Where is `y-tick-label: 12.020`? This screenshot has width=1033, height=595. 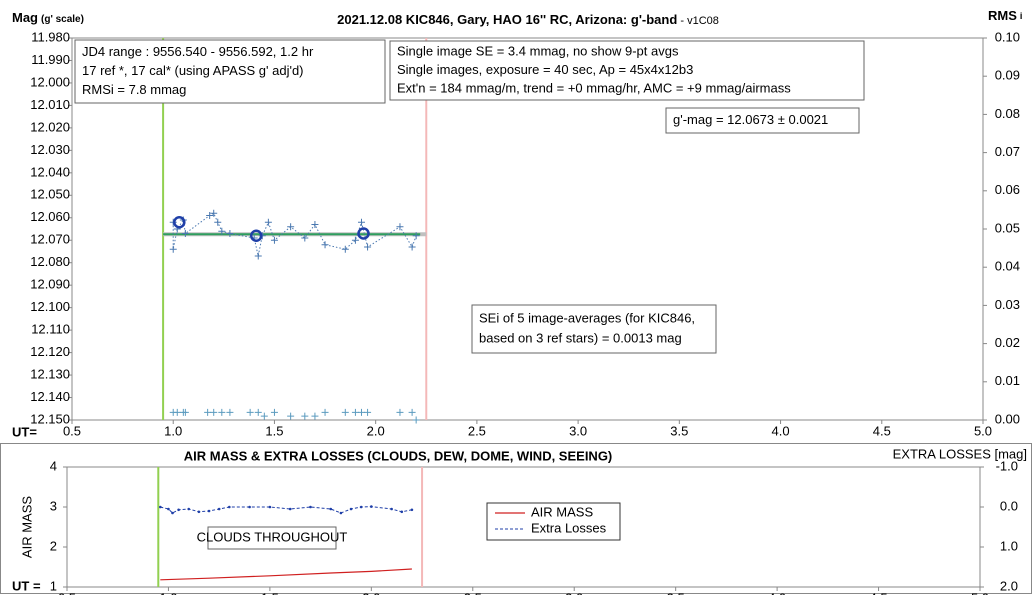
y-tick-label: 12.020 is located at coordinates (50, 126).